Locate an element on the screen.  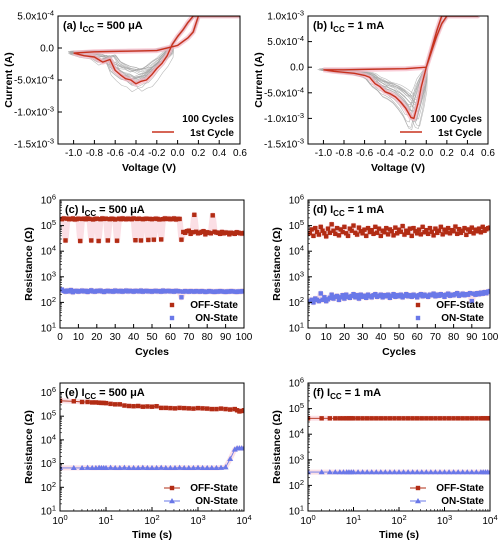
x-tick-label: -0.4 is located at coordinates (386, 153).